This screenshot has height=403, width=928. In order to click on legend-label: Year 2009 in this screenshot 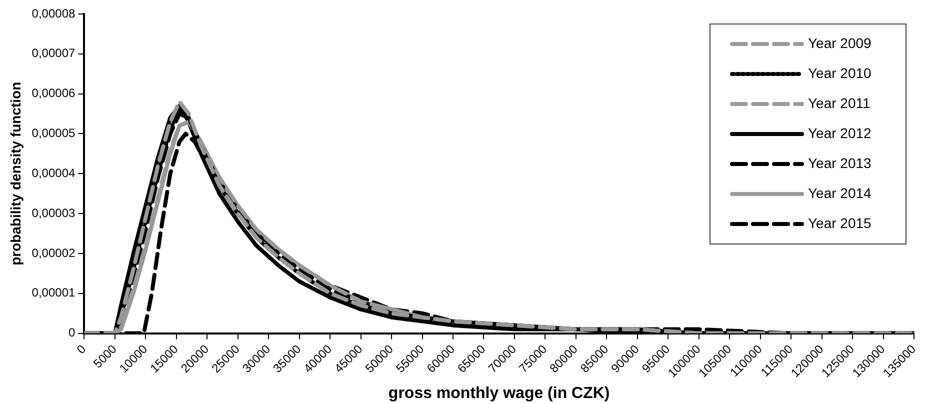, I will do `click(840, 42)`.